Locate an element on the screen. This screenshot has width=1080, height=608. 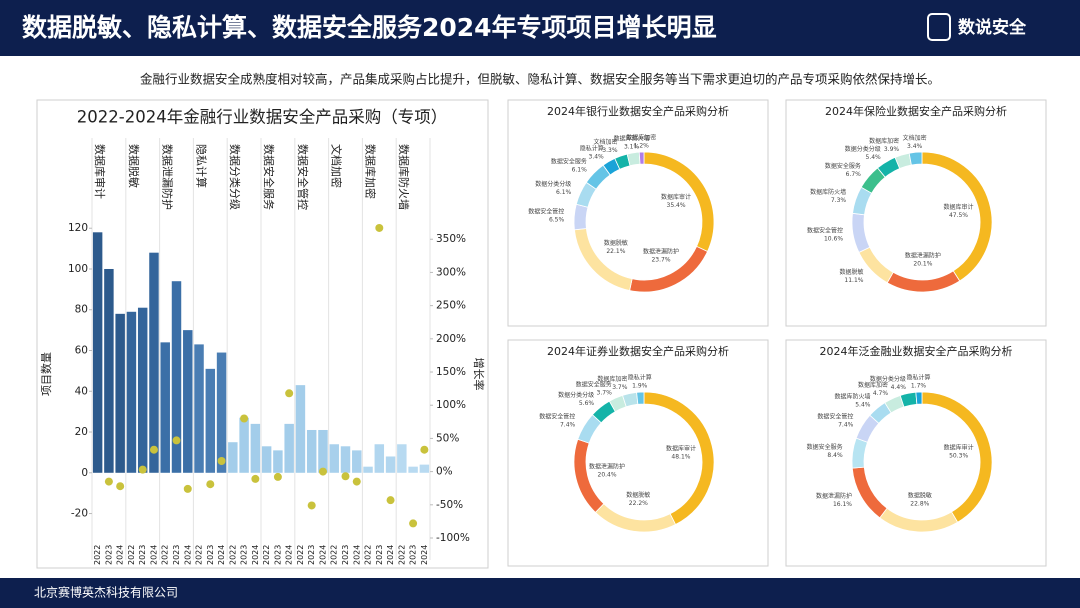
segment-value: 3.3% is located at coordinates (610, 150).